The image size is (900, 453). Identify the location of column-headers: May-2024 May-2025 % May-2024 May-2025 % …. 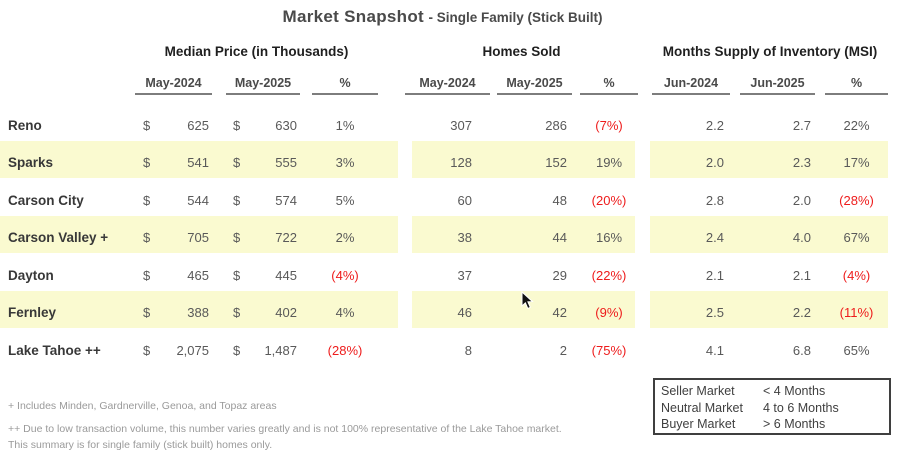
(450, 85).